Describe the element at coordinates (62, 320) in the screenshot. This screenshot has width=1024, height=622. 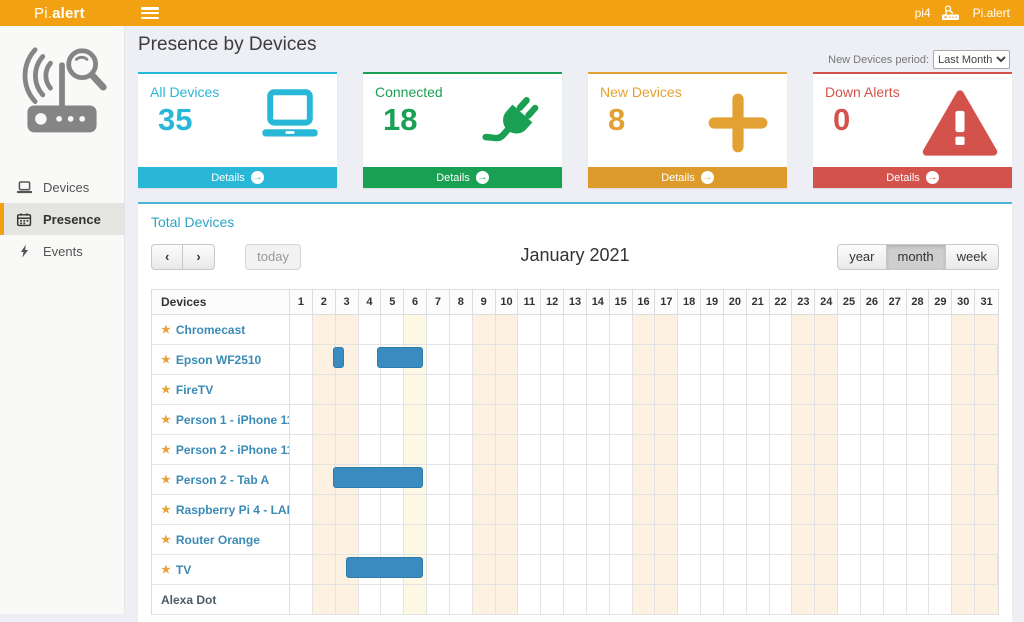
I see `sidebar: Devices Presence Events` at that location.